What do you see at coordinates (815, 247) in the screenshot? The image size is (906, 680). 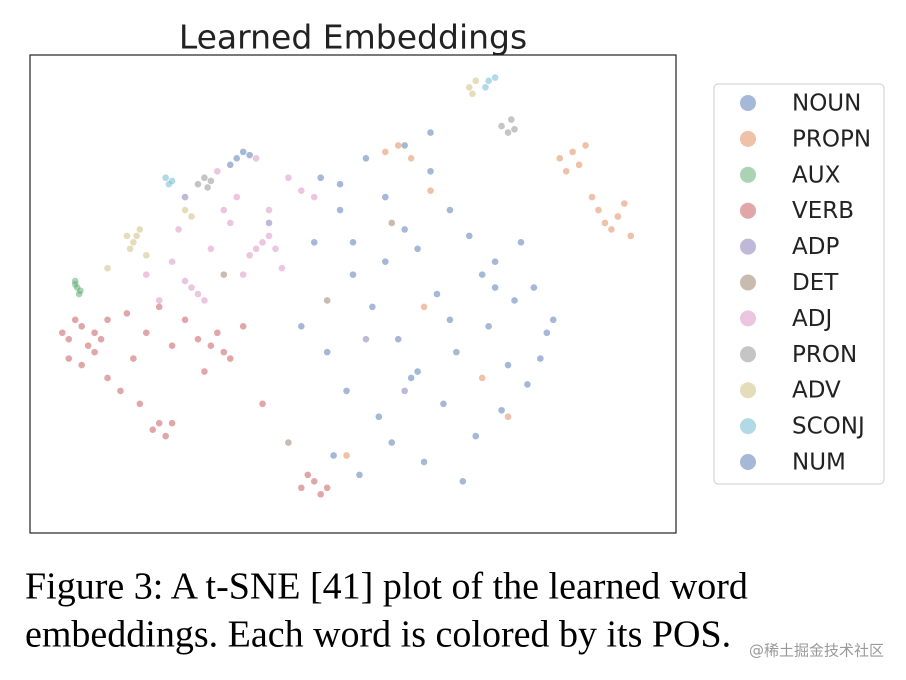 I see `legend-label: ADP` at bounding box center [815, 247].